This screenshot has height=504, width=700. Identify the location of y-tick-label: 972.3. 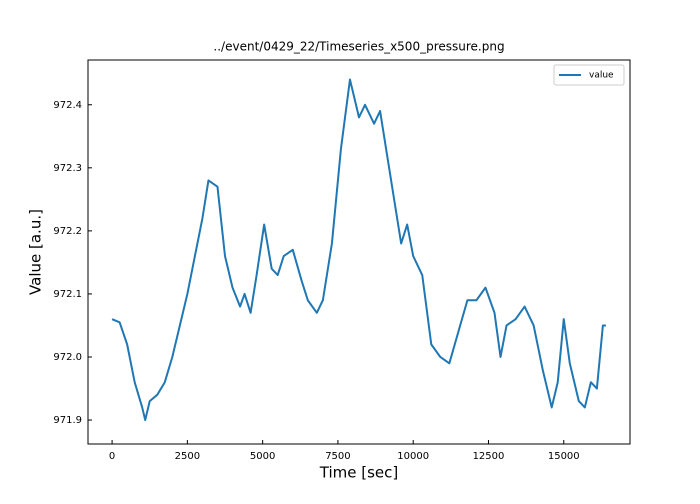
(67, 168).